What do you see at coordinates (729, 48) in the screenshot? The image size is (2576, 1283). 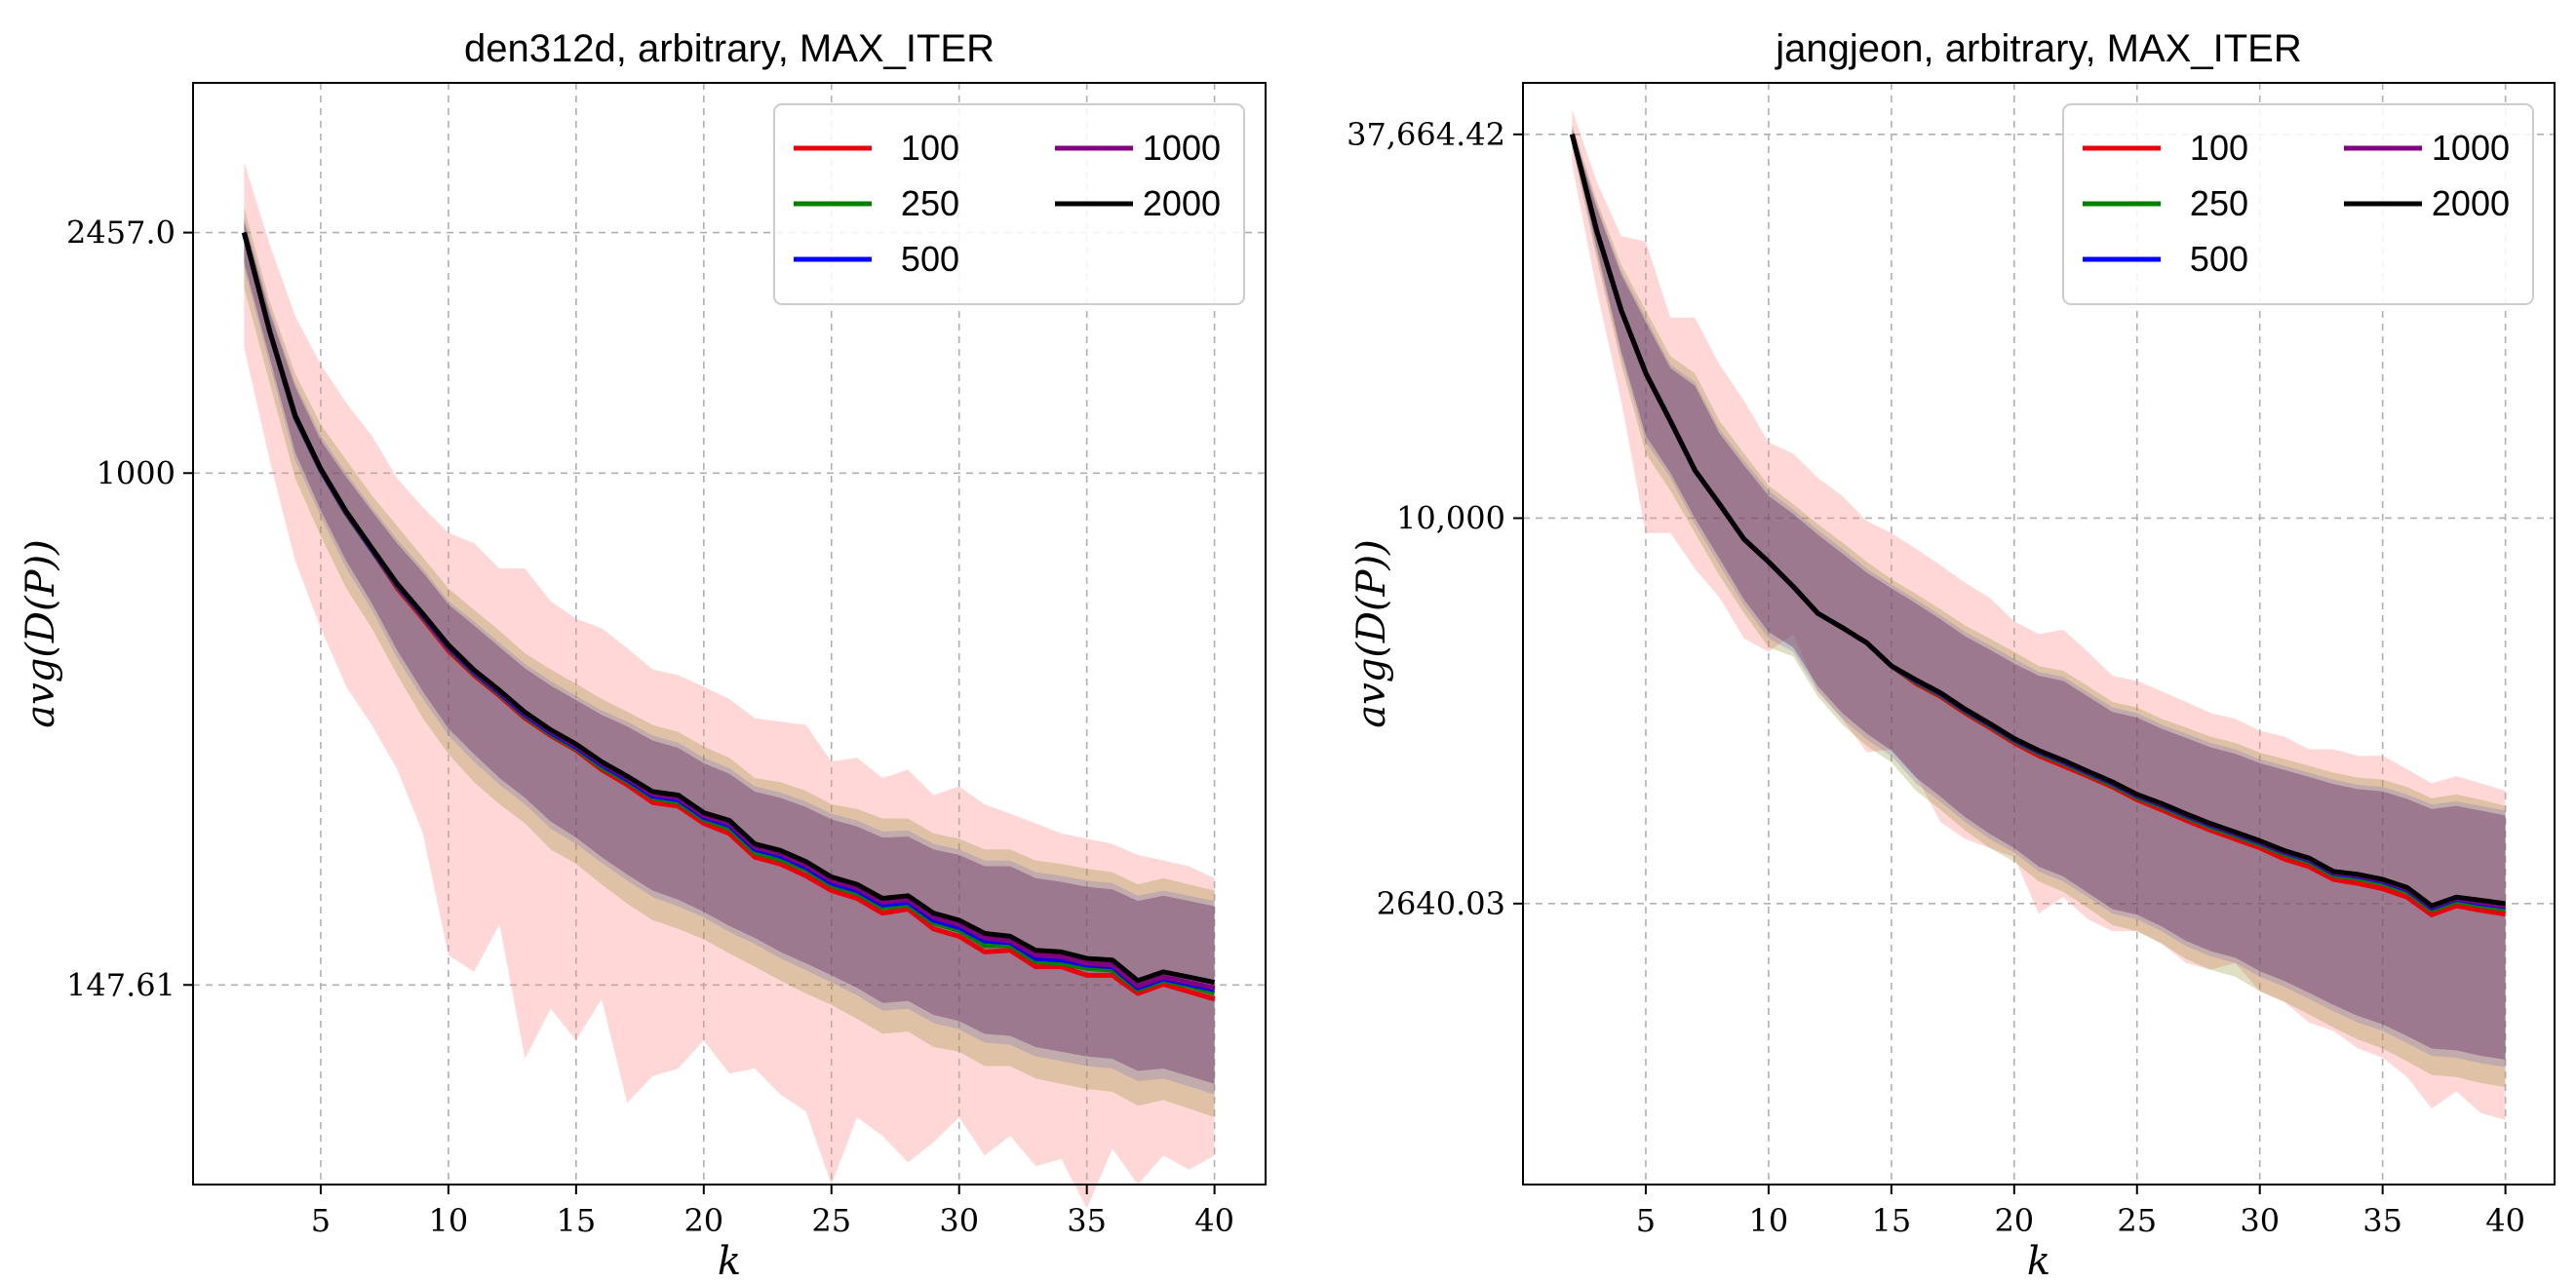 I see `chart-title: den312d, arbitrary, MAX_ITER` at bounding box center [729, 48].